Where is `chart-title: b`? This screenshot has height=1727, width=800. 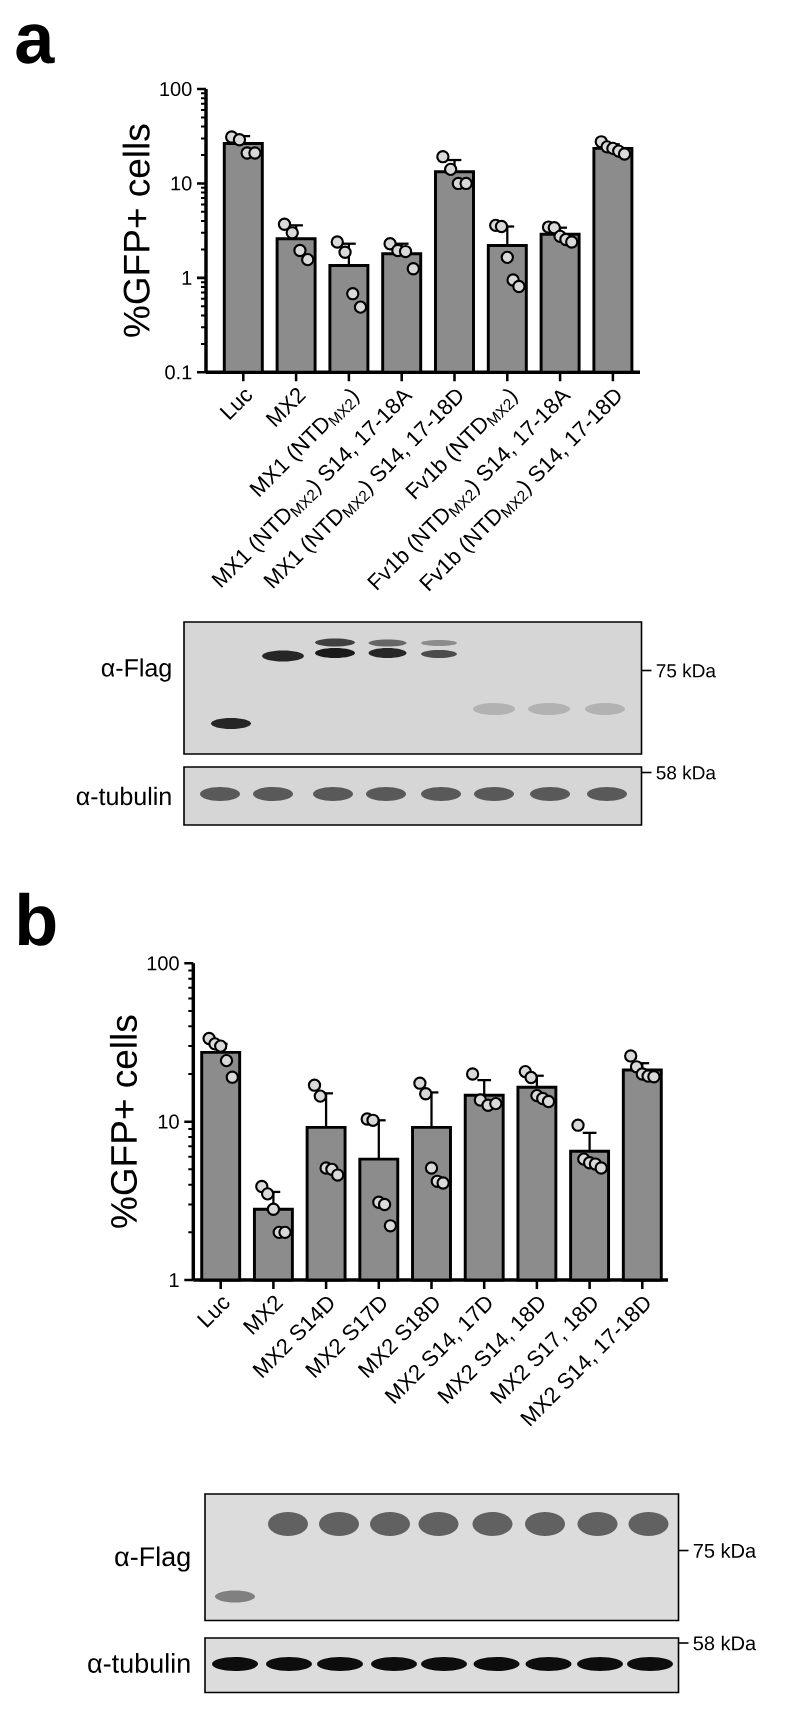 chart-title: b is located at coordinates (37, 919).